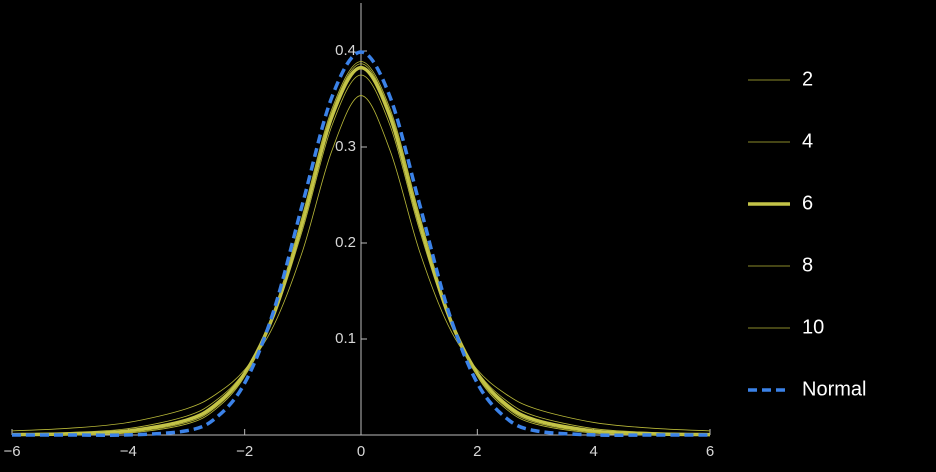 The height and width of the screenshot is (472, 936). I want to click on y-tick-label: 0.3, so click(345, 146).